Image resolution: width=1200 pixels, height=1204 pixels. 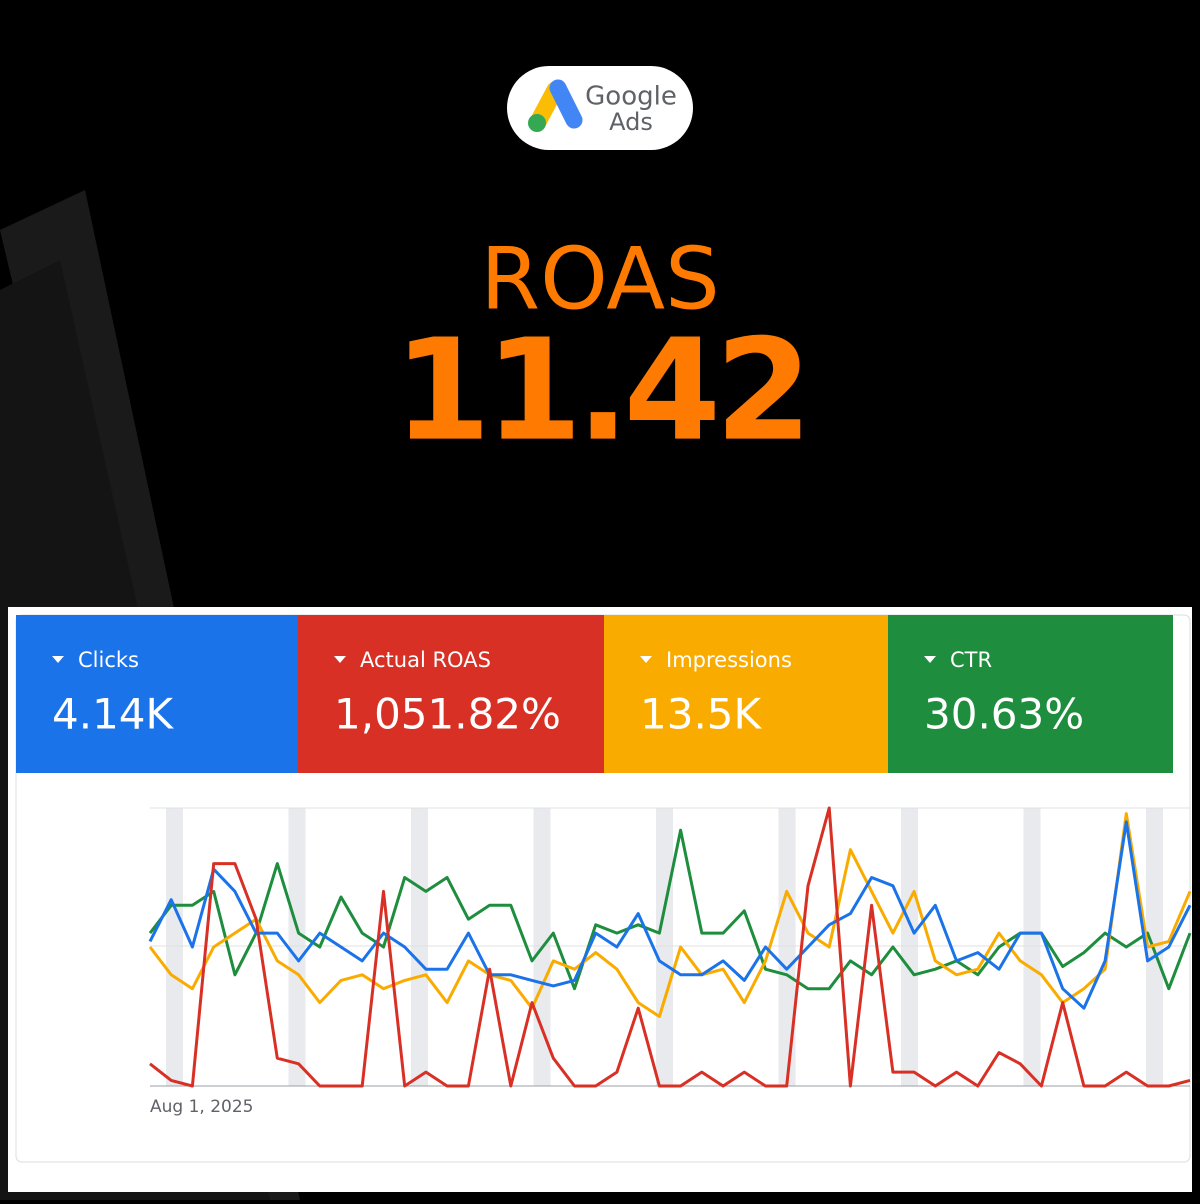 What do you see at coordinates (1004, 714) in the screenshot?
I see `metric-value: 30.63%` at bounding box center [1004, 714].